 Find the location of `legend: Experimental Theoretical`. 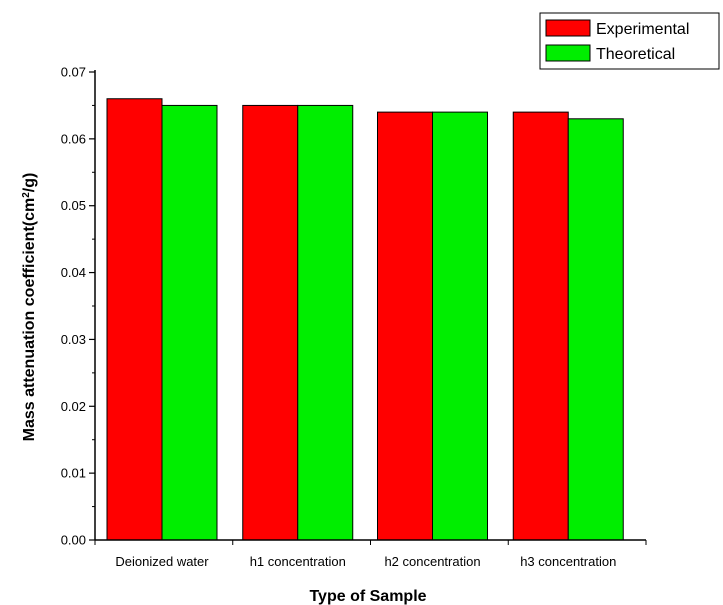

legend: Experimental Theoretical is located at coordinates (629, 41).